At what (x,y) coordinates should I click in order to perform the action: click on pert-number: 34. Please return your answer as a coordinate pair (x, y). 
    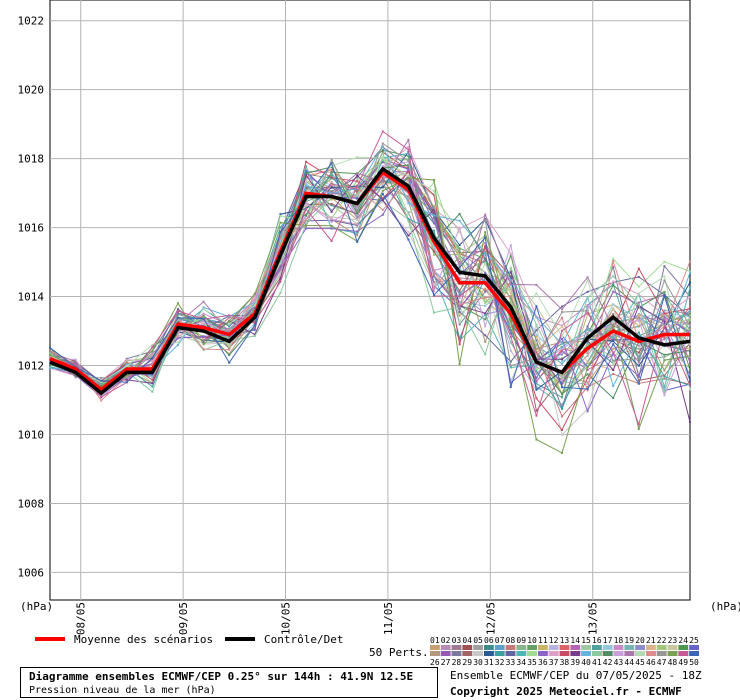
    Looking at the image, I should click on (521, 662).